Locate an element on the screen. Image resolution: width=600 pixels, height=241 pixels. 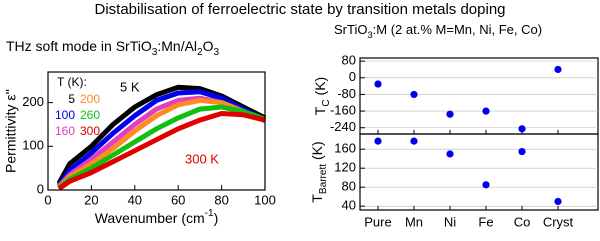
annotation: 300 K is located at coordinates (202, 158).